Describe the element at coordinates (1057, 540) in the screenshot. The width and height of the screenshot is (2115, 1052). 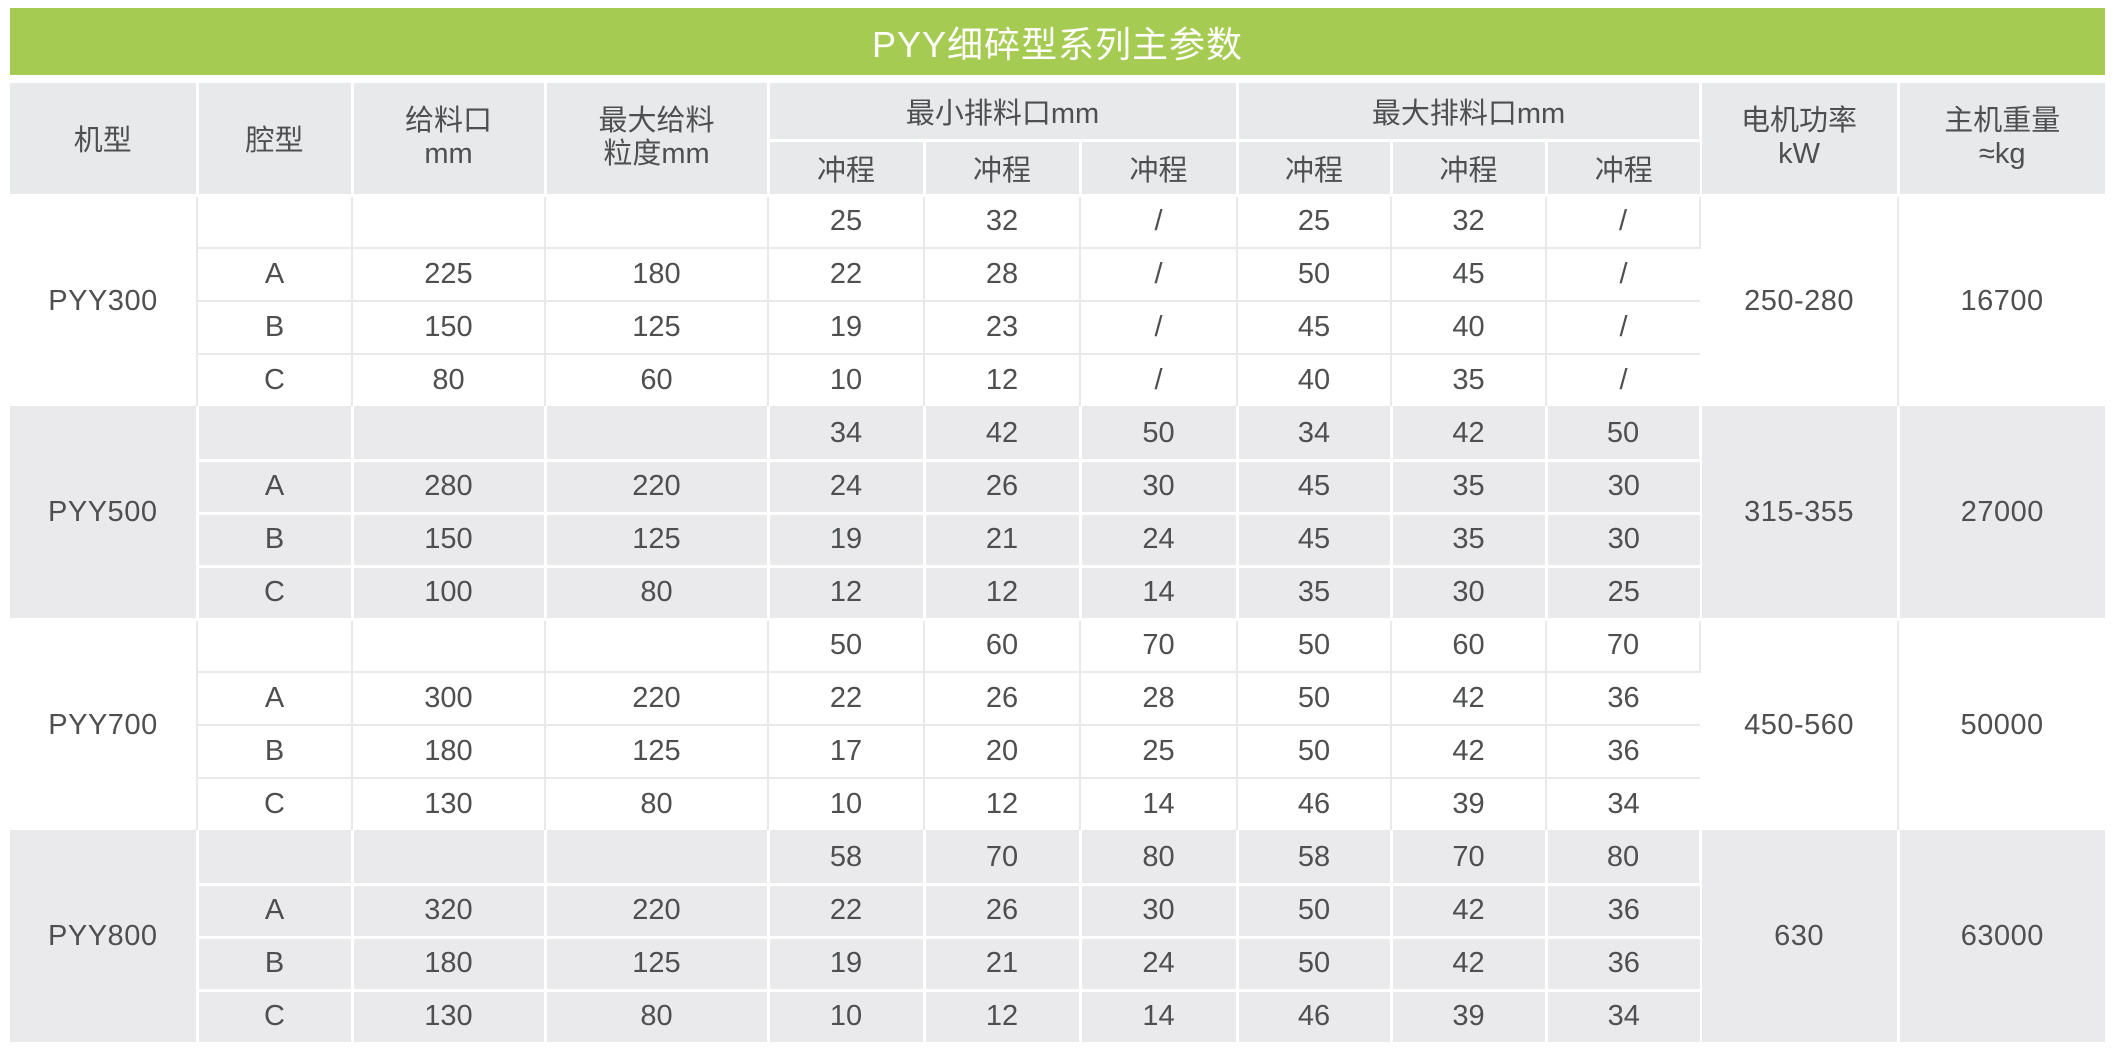
I see `table-row: B 150 125 19 21 24 45 35 30` at that location.